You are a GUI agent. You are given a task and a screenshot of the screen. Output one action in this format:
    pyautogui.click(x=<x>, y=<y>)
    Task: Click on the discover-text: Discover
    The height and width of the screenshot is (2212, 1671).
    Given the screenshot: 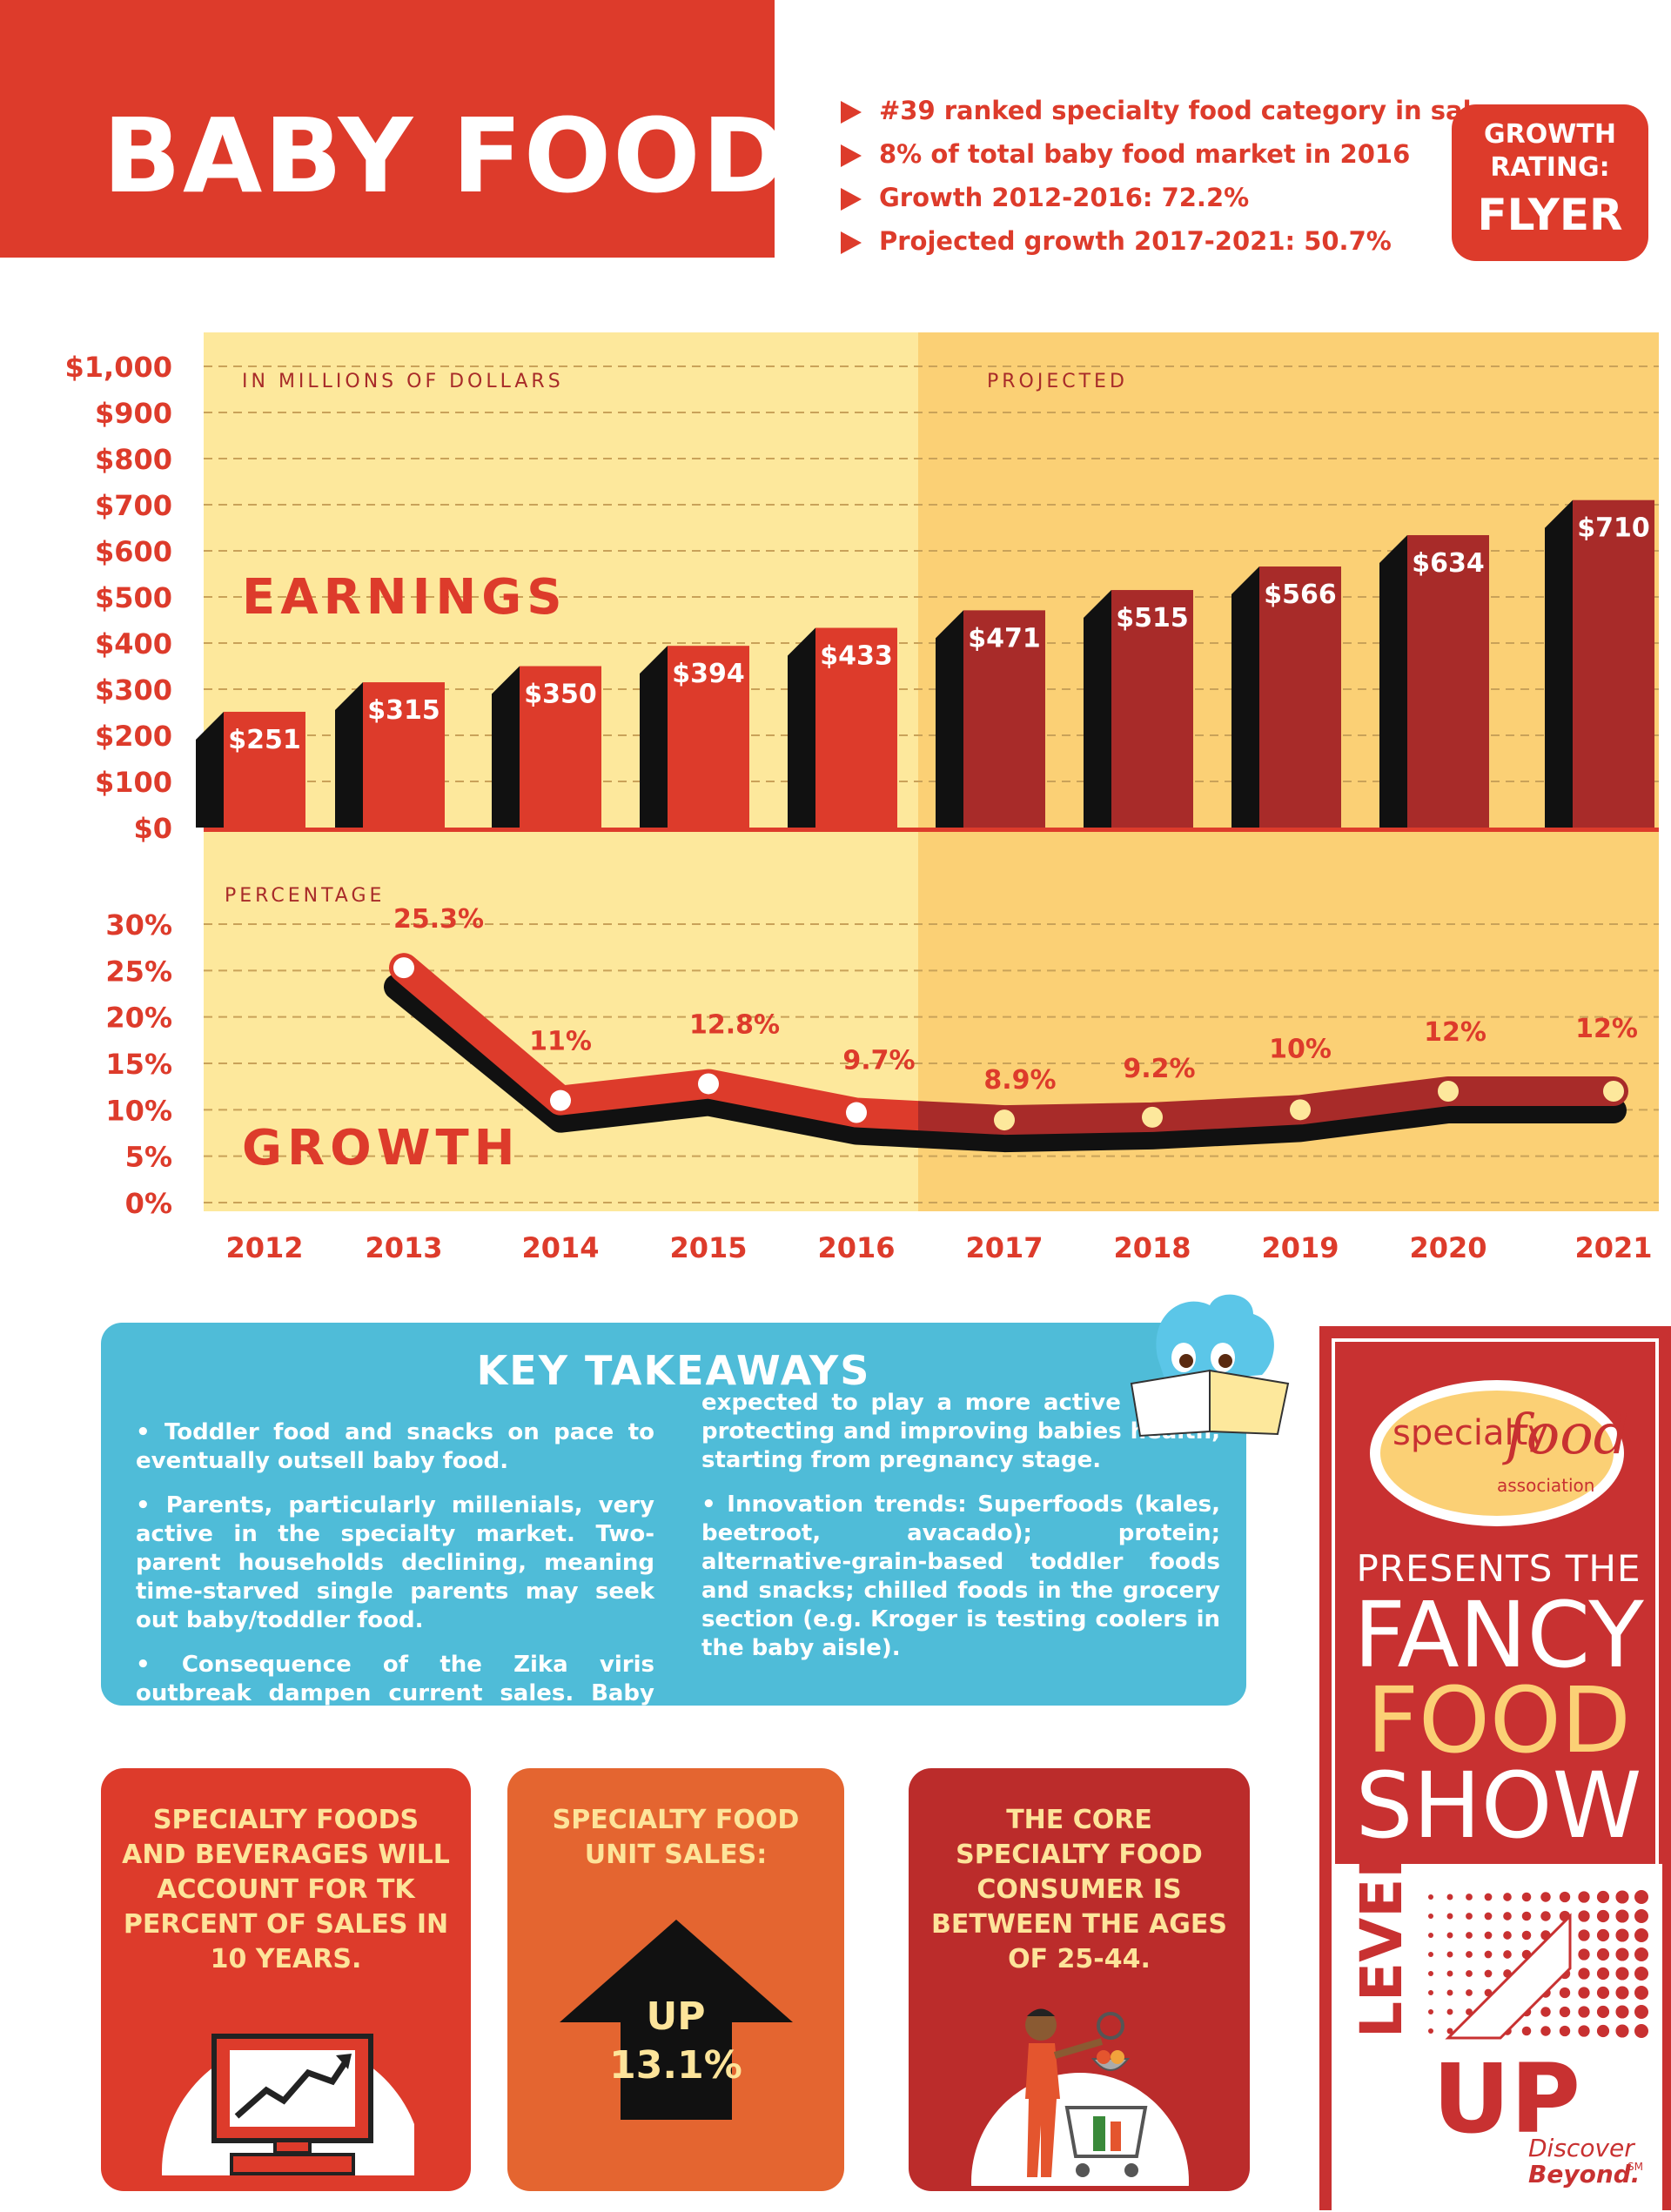 What is the action you would take?
    pyautogui.click(x=1581, y=2148)
    